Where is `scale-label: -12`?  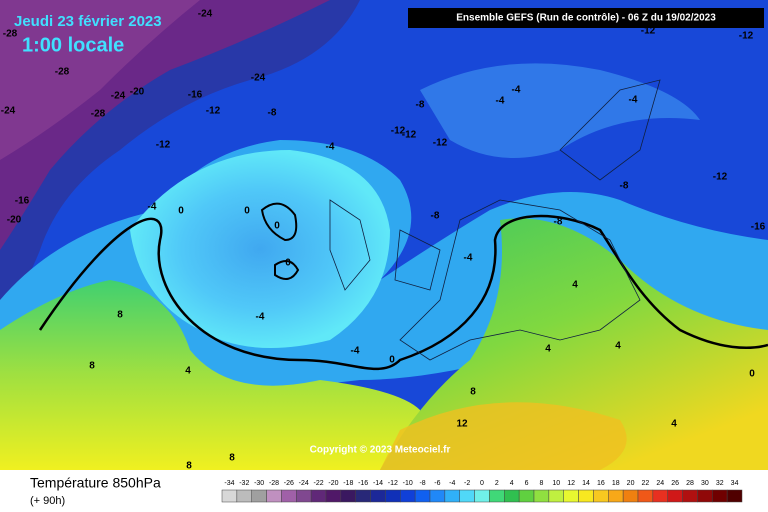 scale-label: -12 is located at coordinates (393, 483).